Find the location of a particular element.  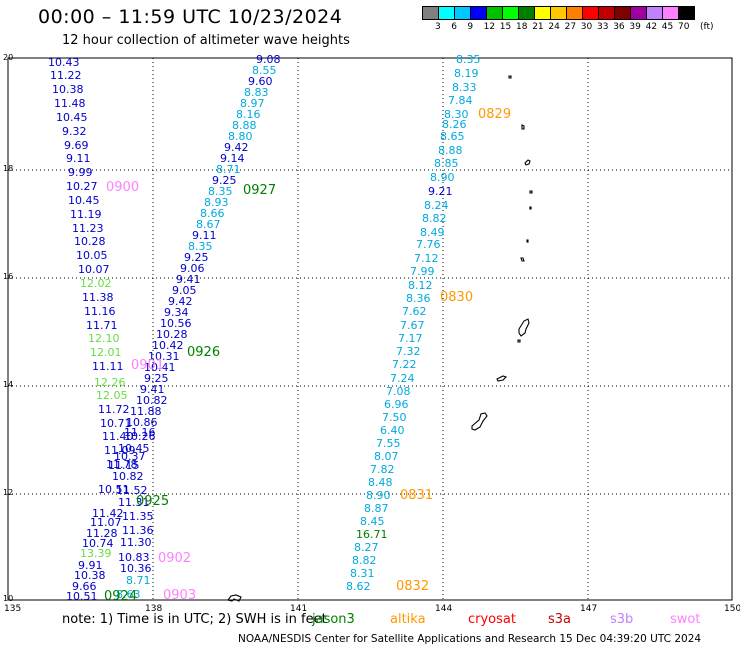

pass-time-label: 0900 is located at coordinates (122, 187).